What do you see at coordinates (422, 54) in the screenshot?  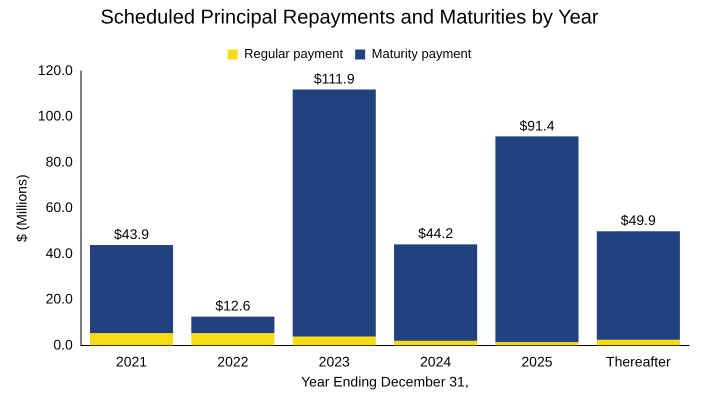 I see `legend-label: Maturity payment` at bounding box center [422, 54].